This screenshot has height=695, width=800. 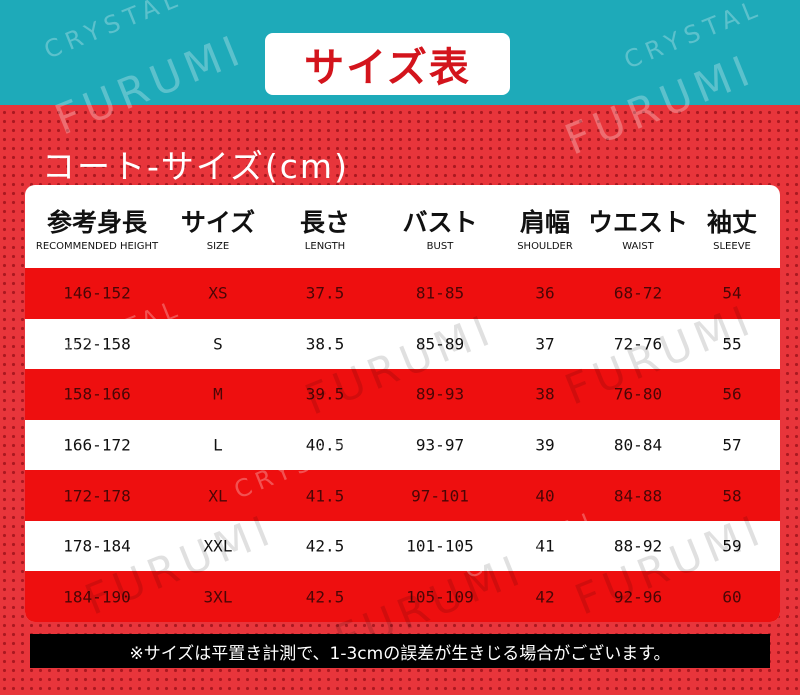 What do you see at coordinates (402, 546) in the screenshot?
I see `table-row: 178-184 XXL 42.5 101-105 41 88-92 59` at bounding box center [402, 546].